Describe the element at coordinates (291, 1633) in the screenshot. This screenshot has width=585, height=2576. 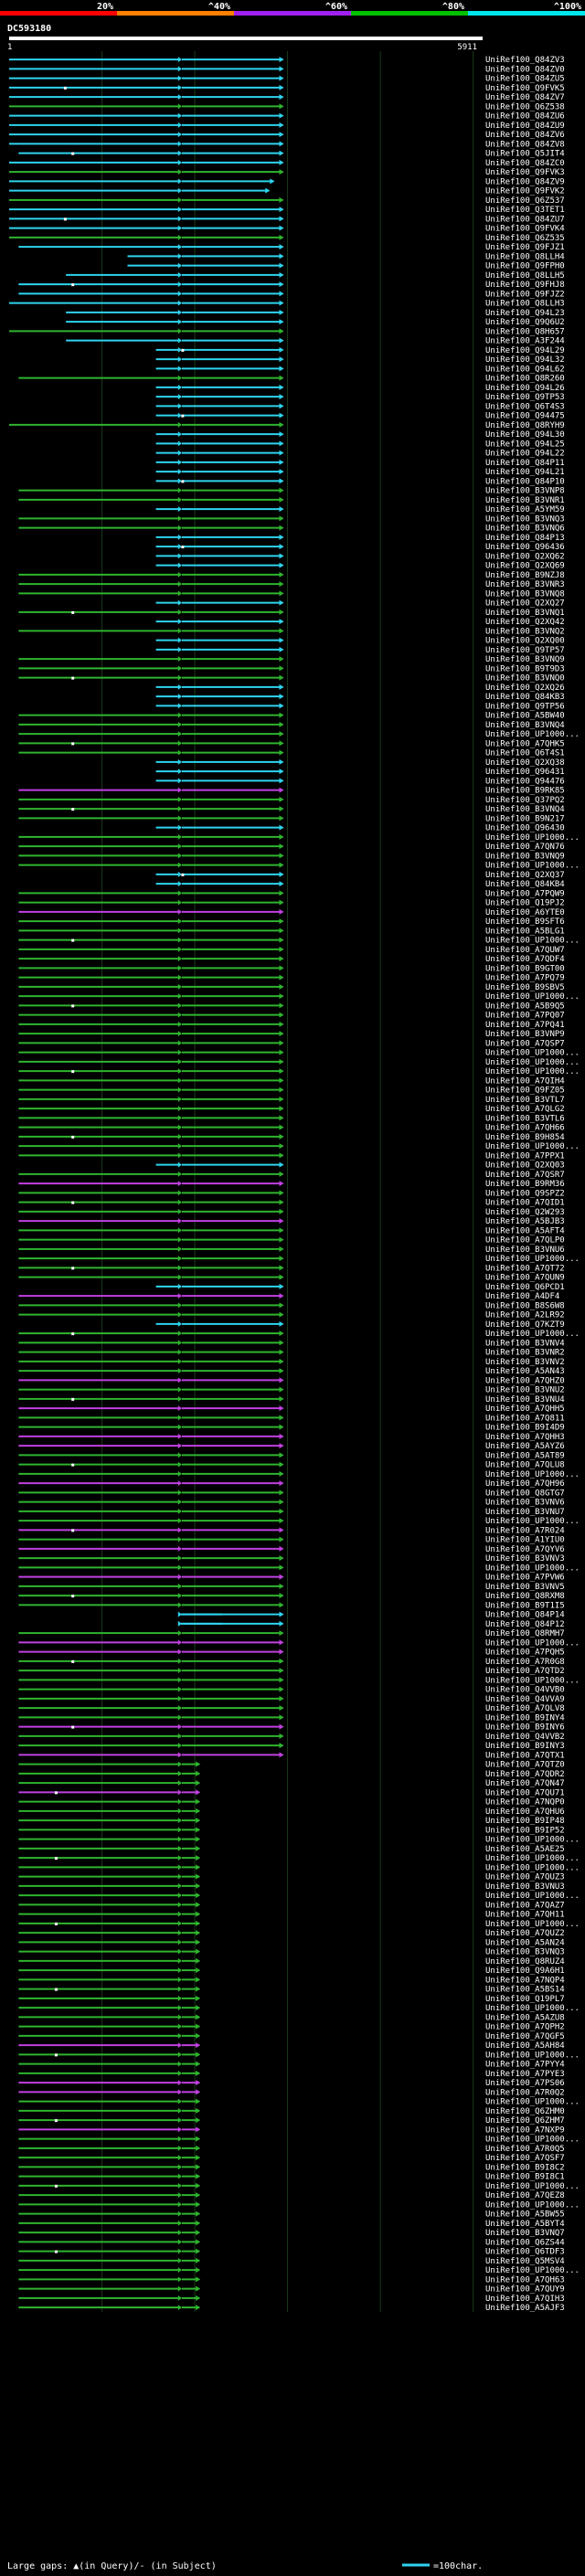
I see `hit-row: UniRef100_Q8RMH7` at that location.